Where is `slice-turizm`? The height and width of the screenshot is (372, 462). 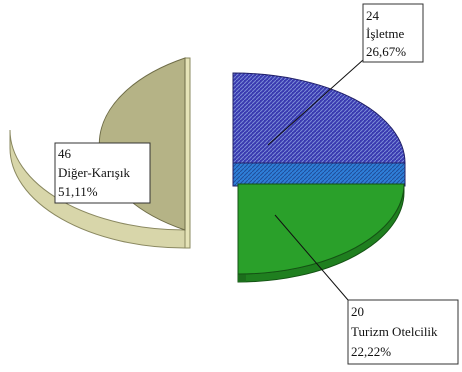 slice-turizm is located at coordinates (321, 233).